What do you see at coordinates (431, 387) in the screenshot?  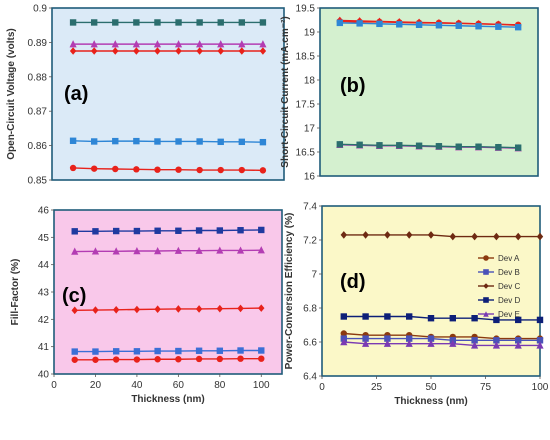 I see `x-tick-label: 50` at bounding box center [431, 387].